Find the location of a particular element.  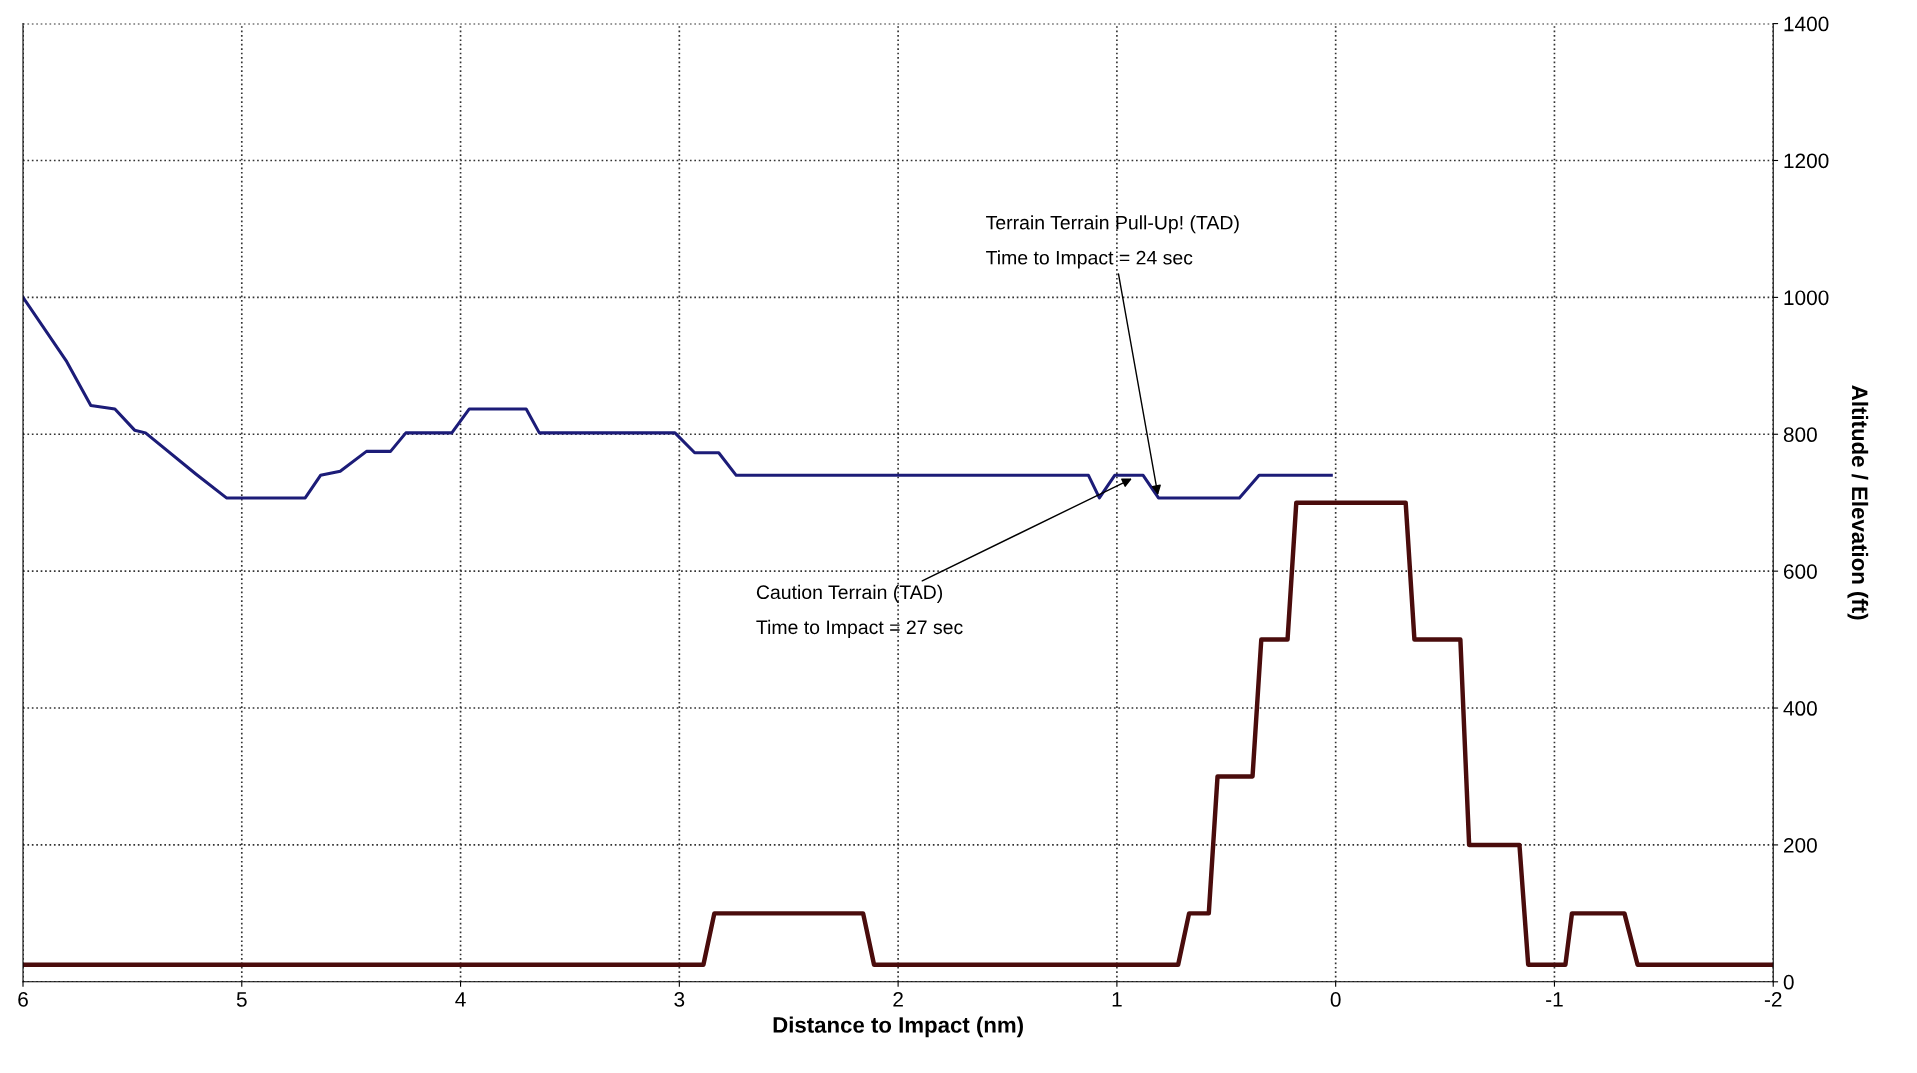

x-tick-label: 4 is located at coordinates (460, 999).